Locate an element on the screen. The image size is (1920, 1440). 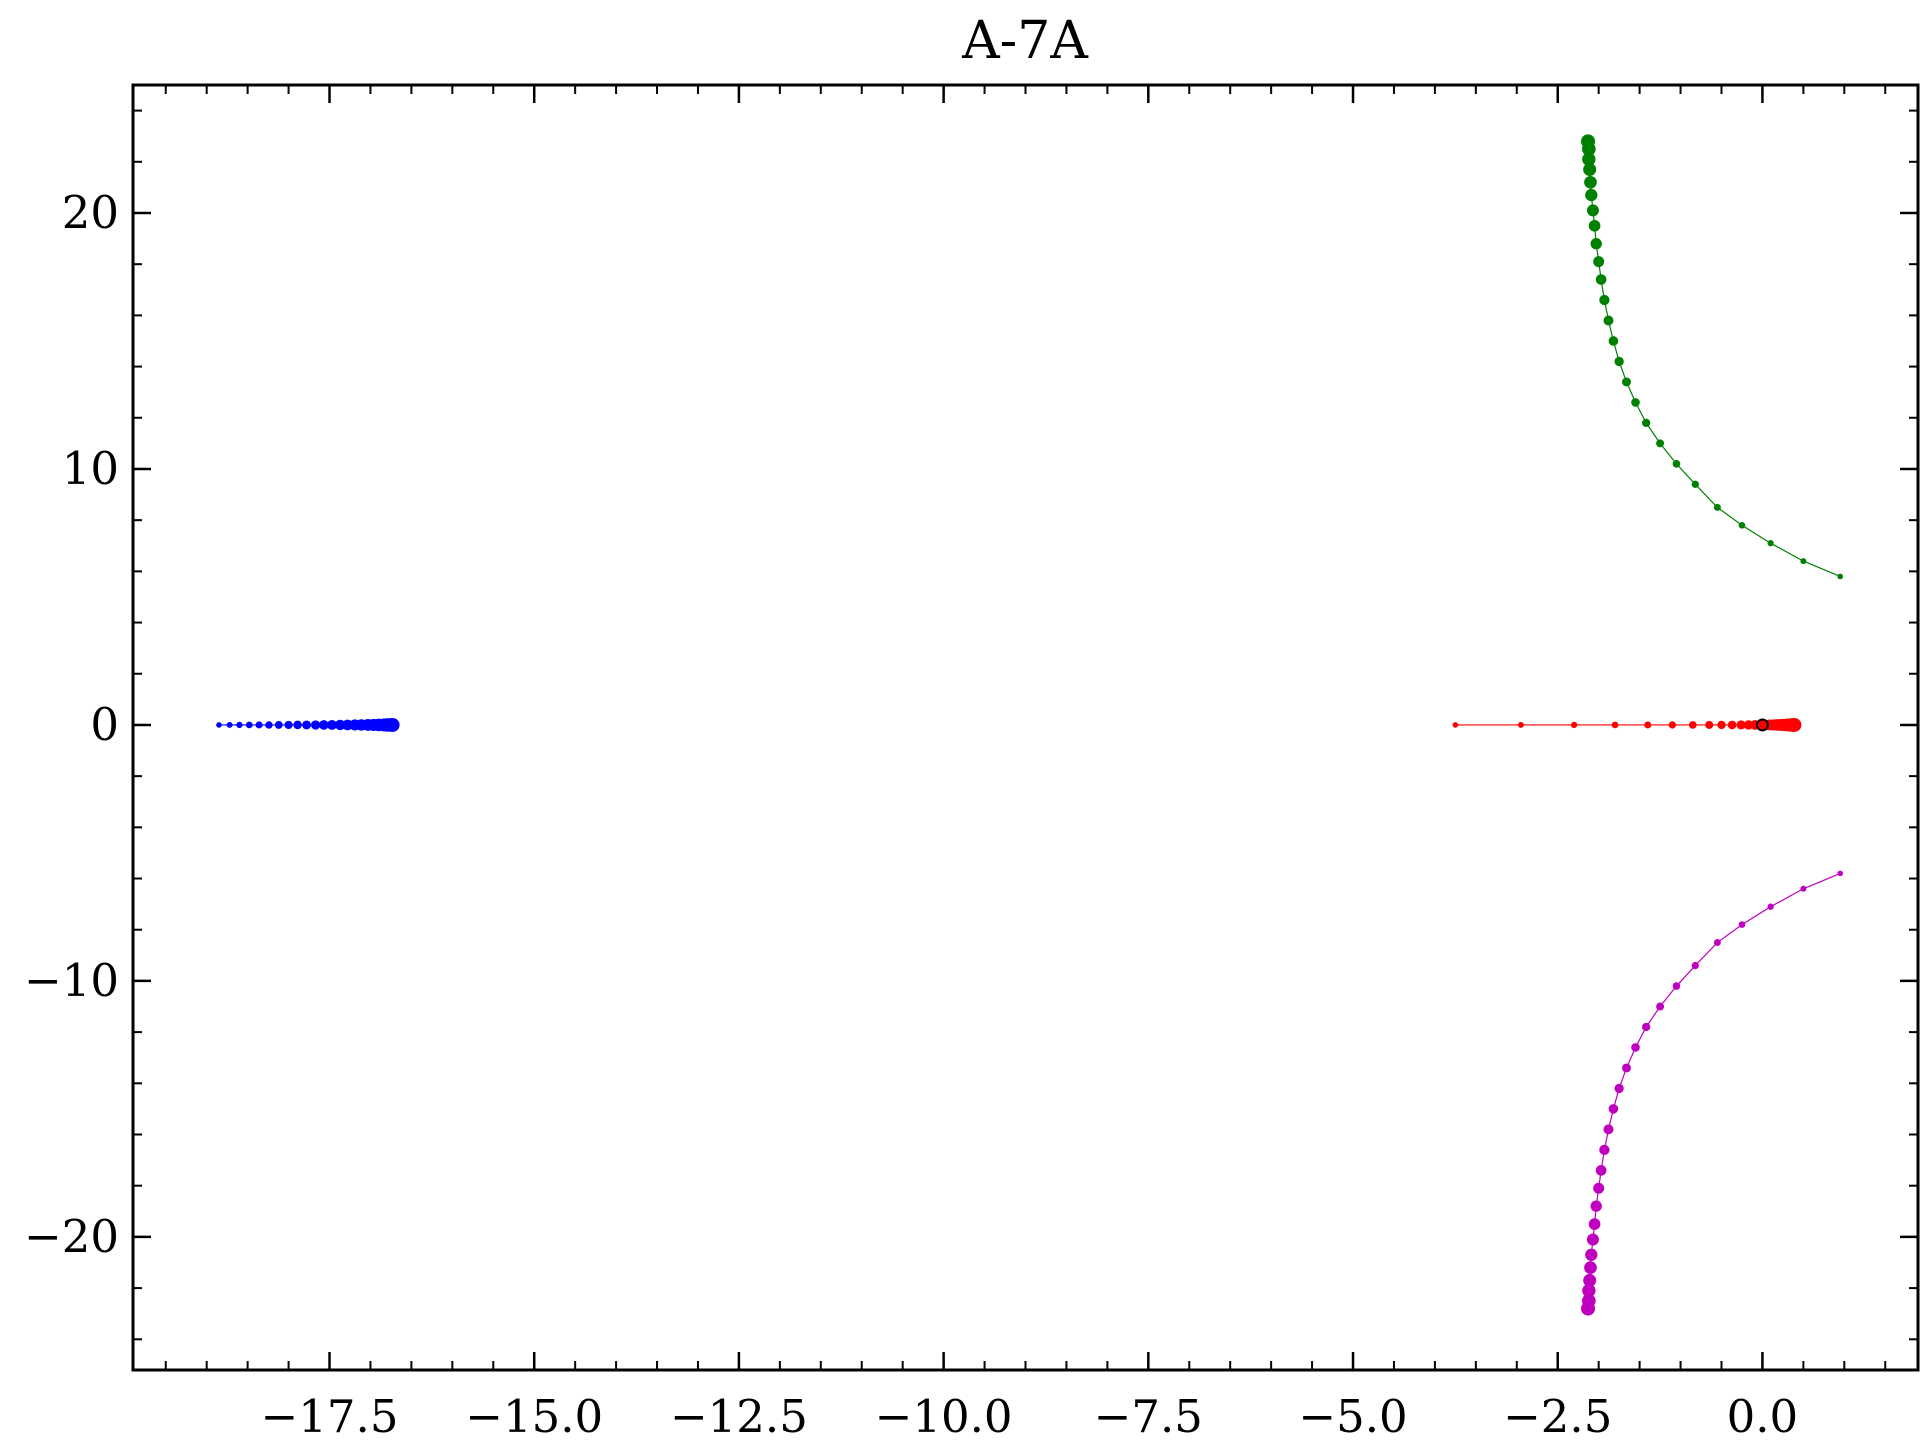
x-tick-label: −10.0 is located at coordinates (944, 1415).